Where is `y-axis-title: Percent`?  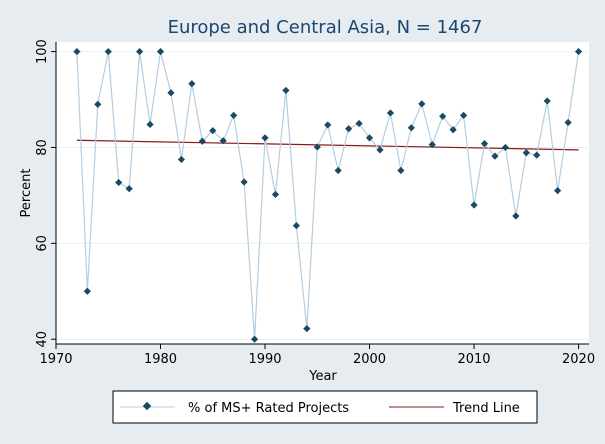 y-axis-title: Percent is located at coordinates (26, 193).